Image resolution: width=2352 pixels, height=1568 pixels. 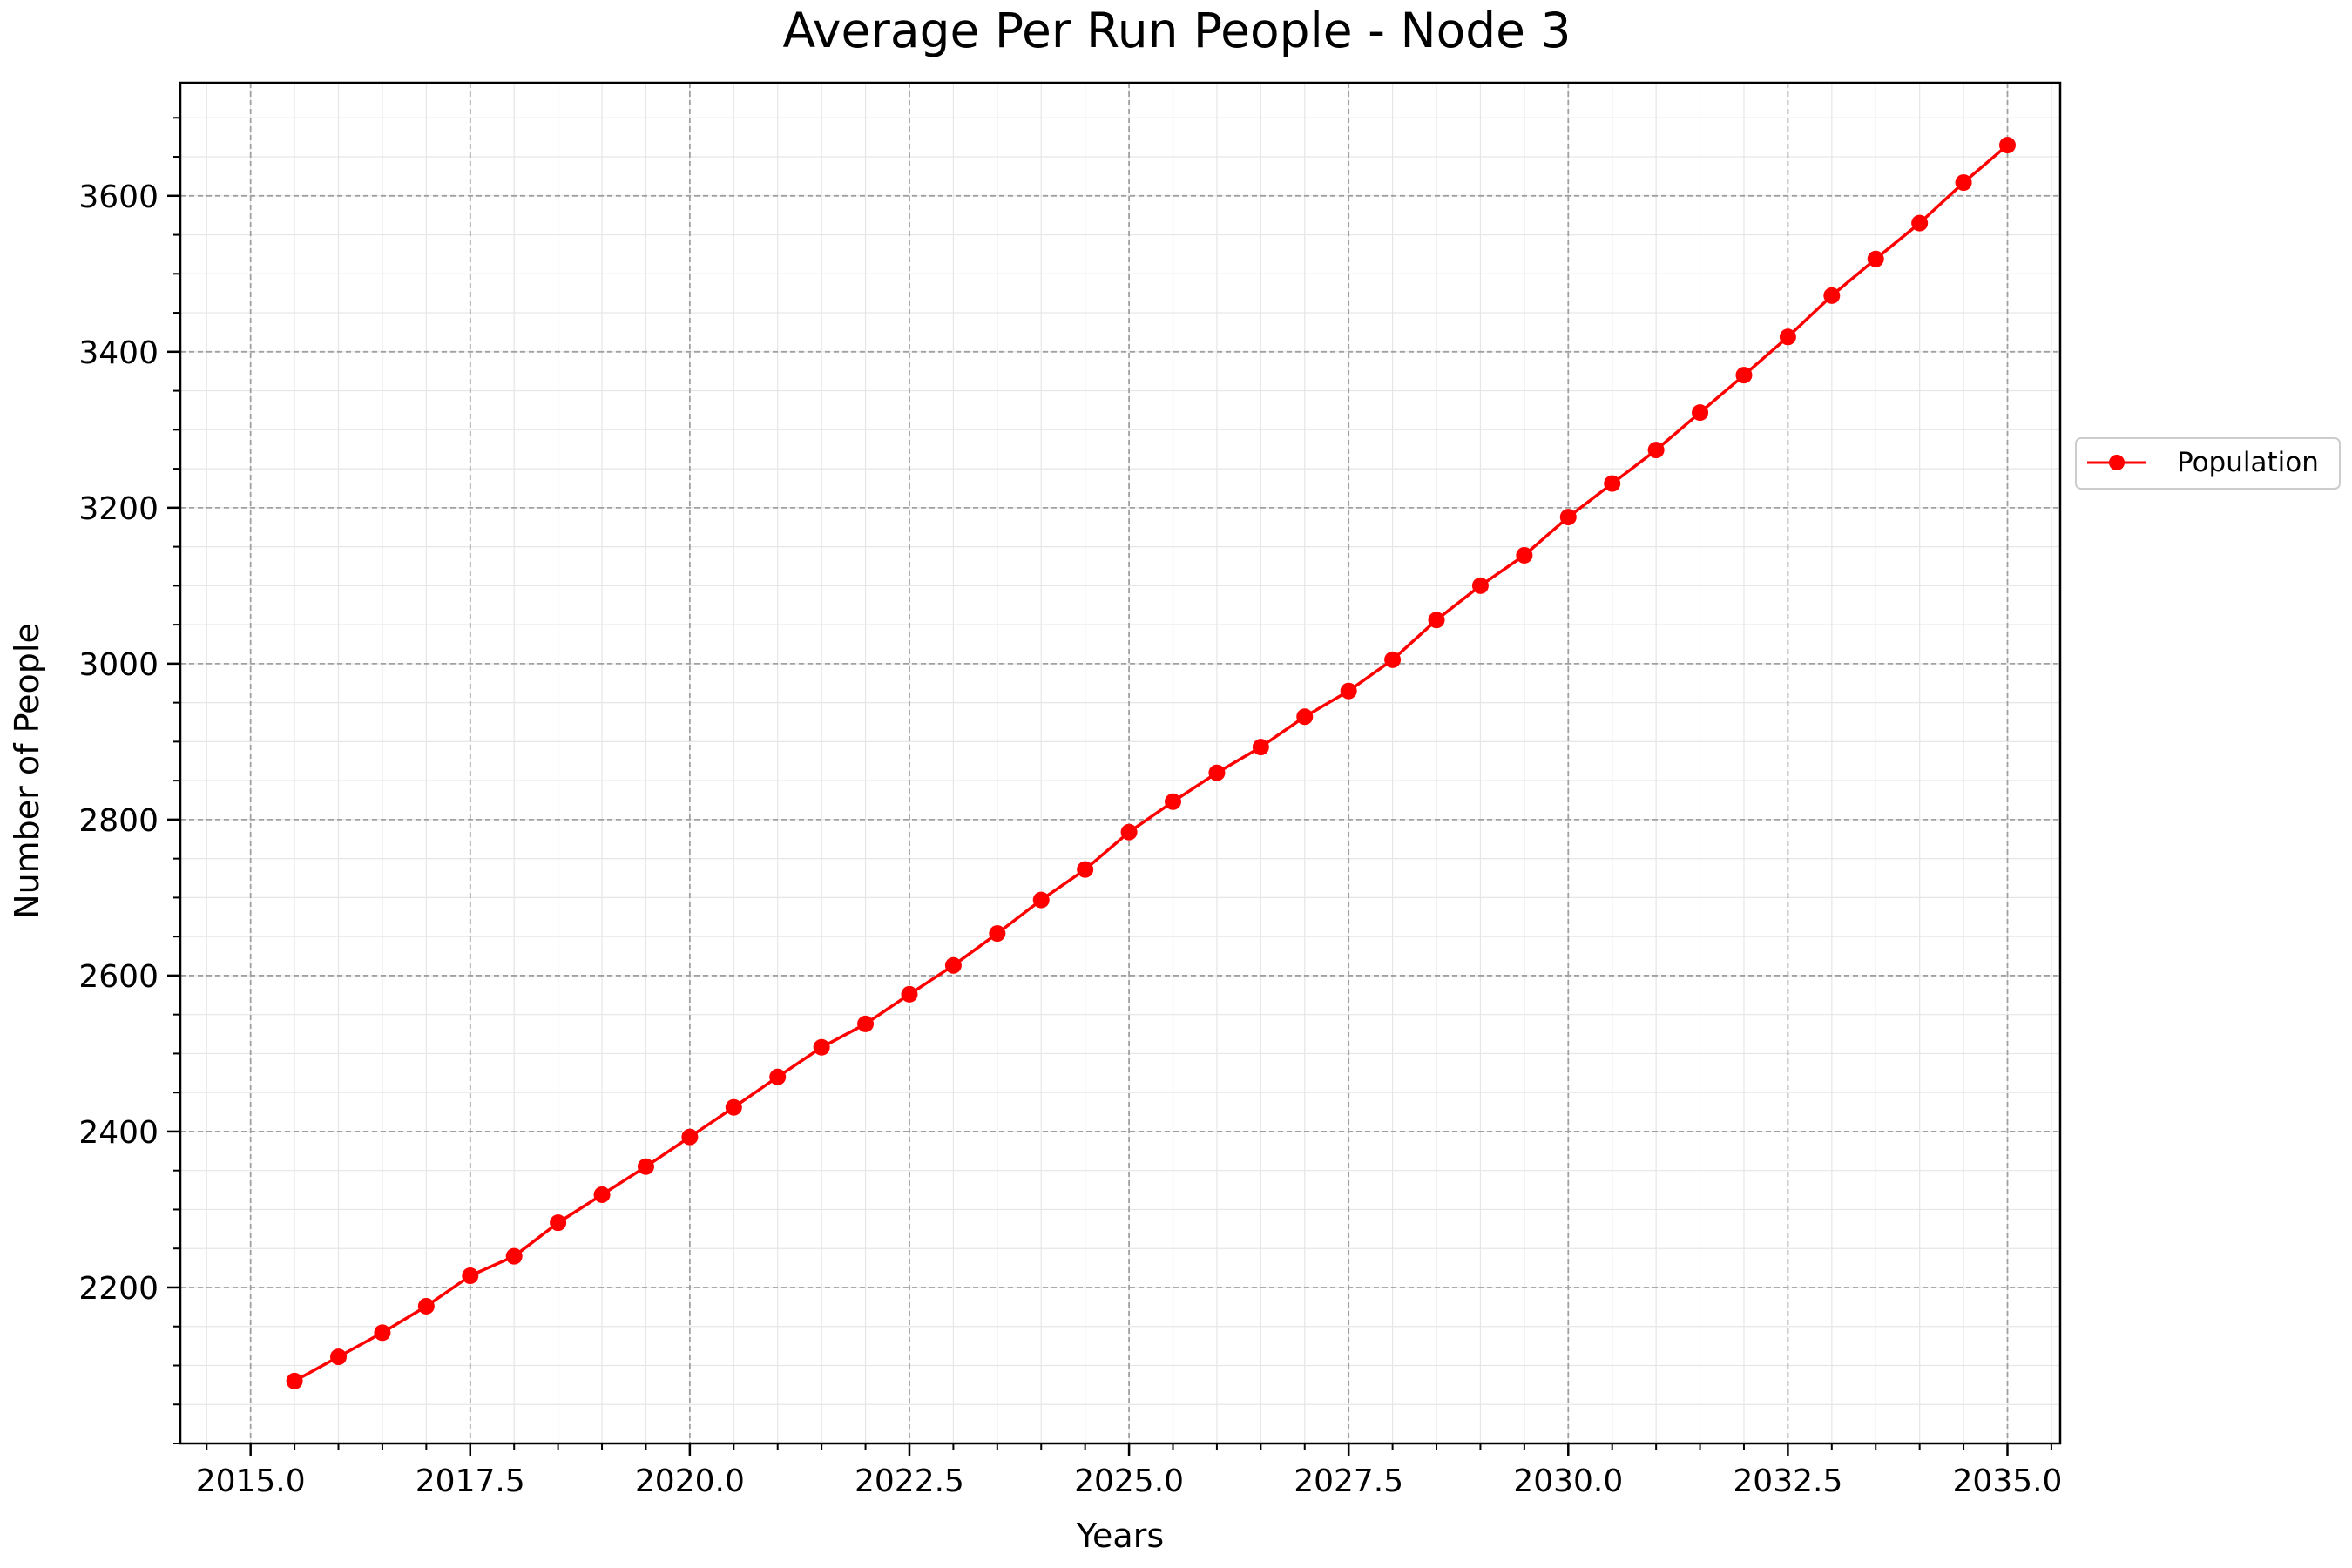 What do you see at coordinates (119, 509) in the screenshot?
I see `y-tick-label: 3200` at bounding box center [119, 509].